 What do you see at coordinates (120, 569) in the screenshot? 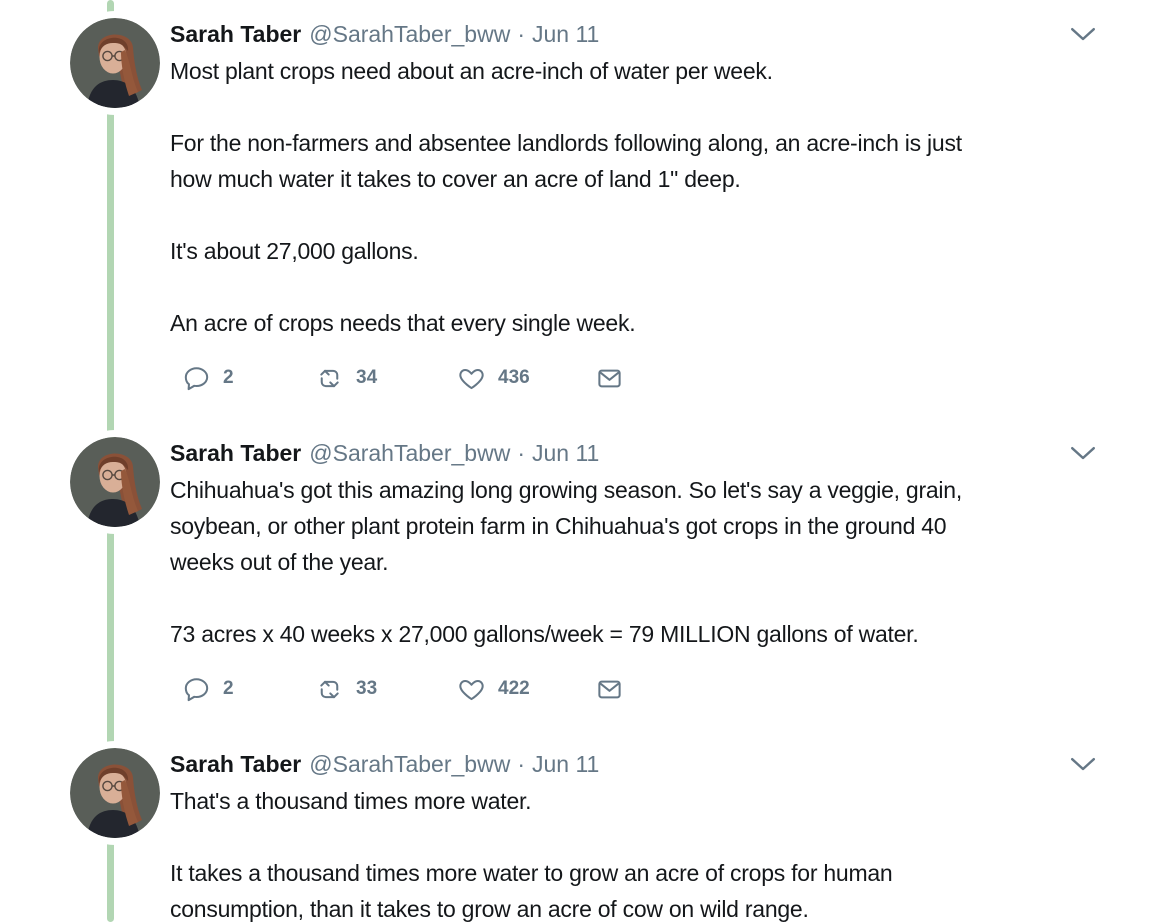
I see `tweet-2-rail` at bounding box center [120, 569].